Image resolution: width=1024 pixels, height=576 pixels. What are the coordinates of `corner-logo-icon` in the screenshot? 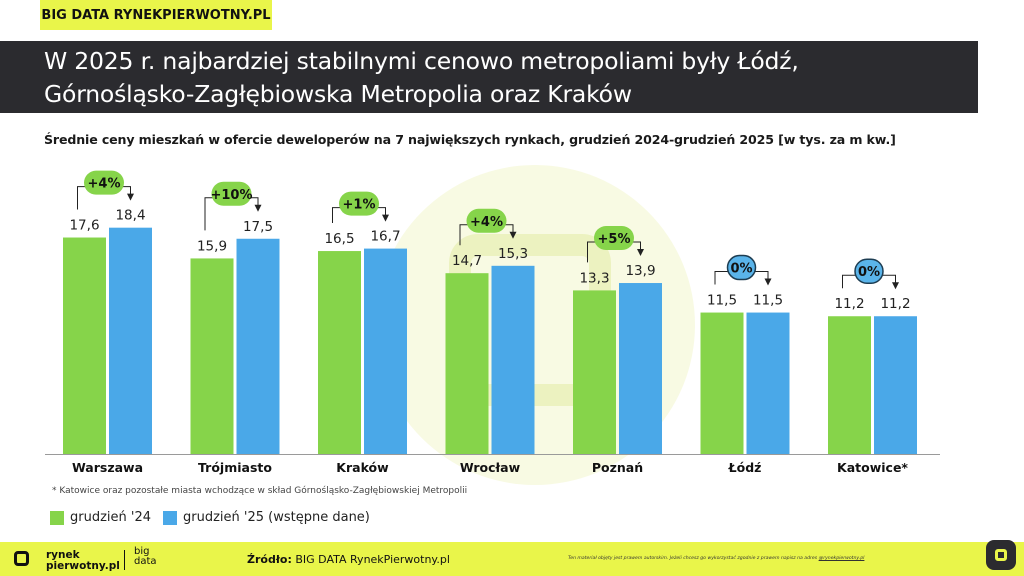 It's located at (1001, 555).